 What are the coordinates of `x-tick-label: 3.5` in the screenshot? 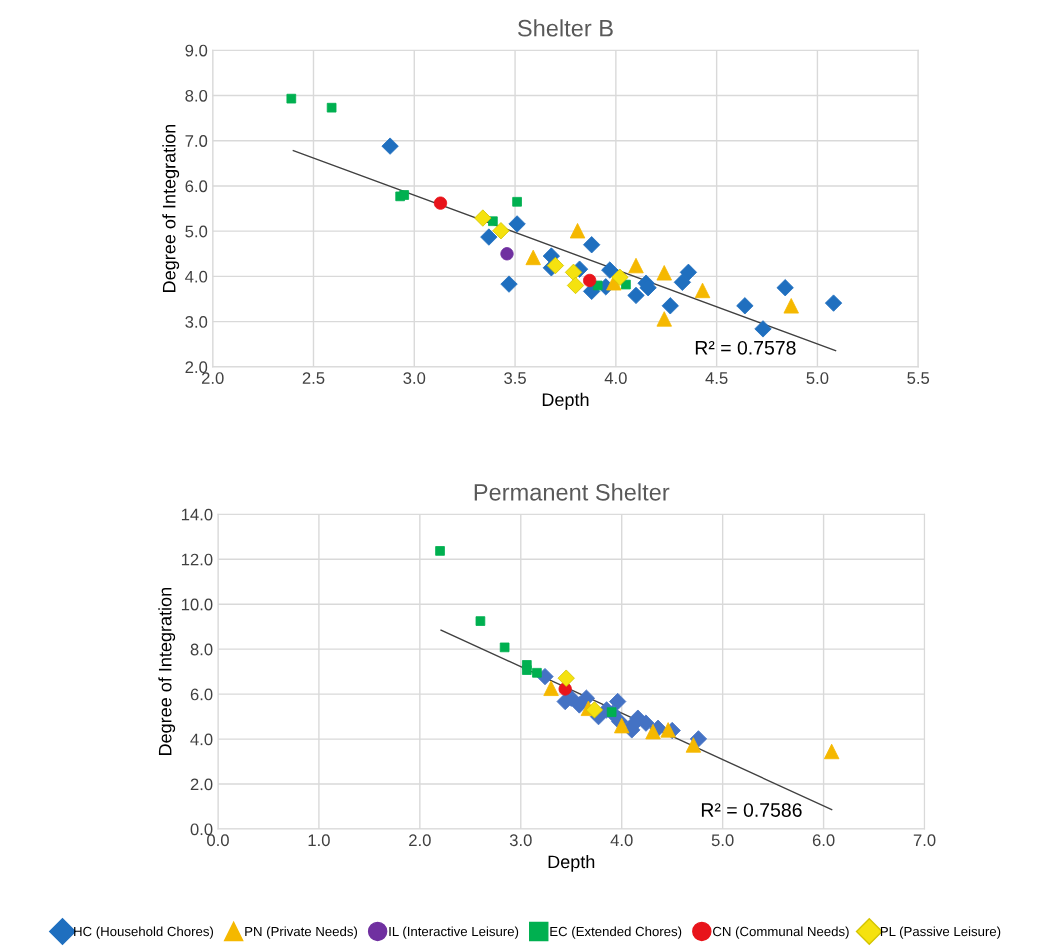 It's located at (515, 378).